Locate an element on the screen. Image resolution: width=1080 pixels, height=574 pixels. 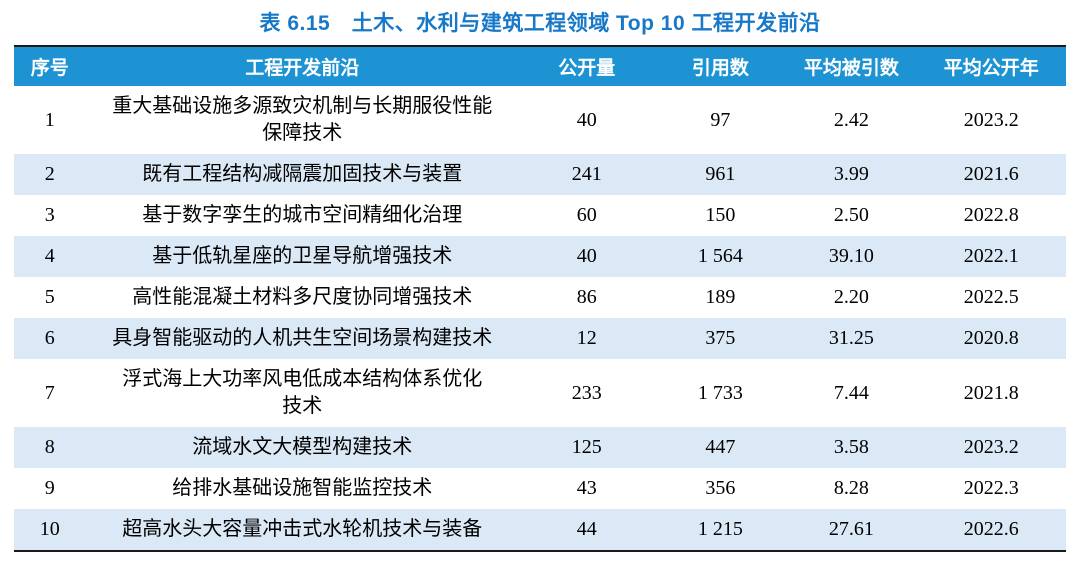
cell-citations: 375 is located at coordinates (720, 338).